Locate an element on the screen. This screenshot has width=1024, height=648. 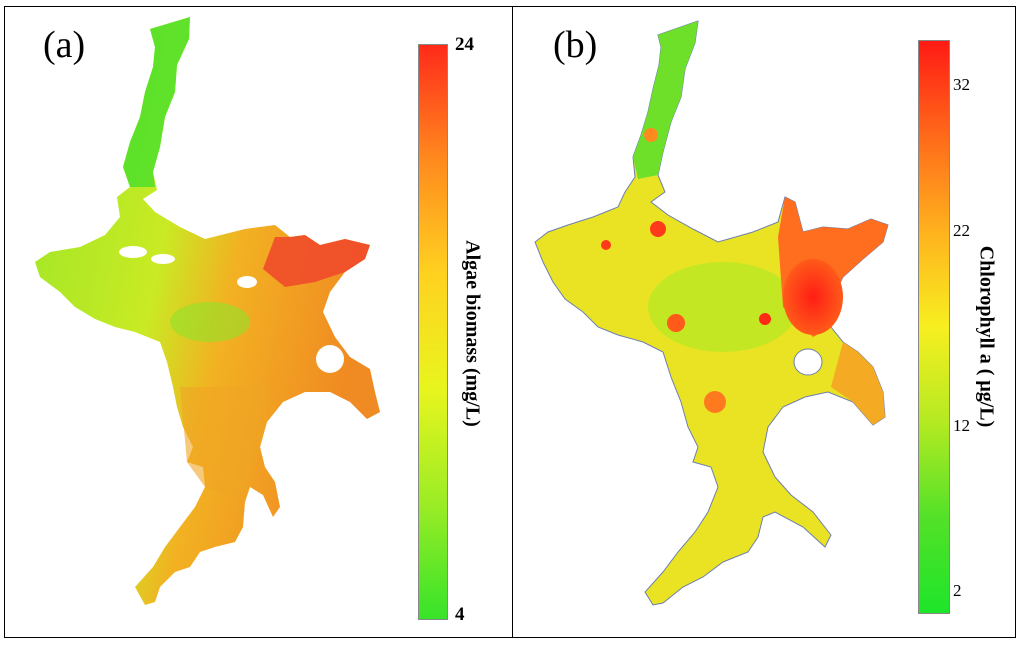
colorbar-b-tick-32: 32 is located at coordinates (961, 84).